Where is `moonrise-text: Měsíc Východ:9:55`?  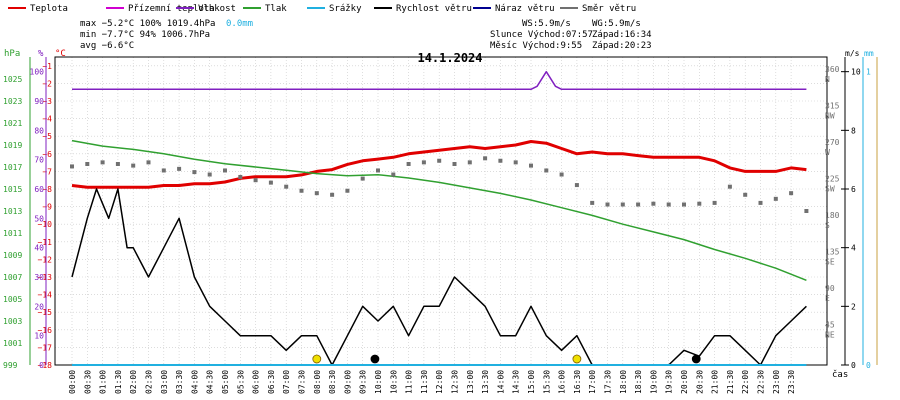 moonrise-text: Měsíc Východ:9:55 is located at coordinates (536, 46).